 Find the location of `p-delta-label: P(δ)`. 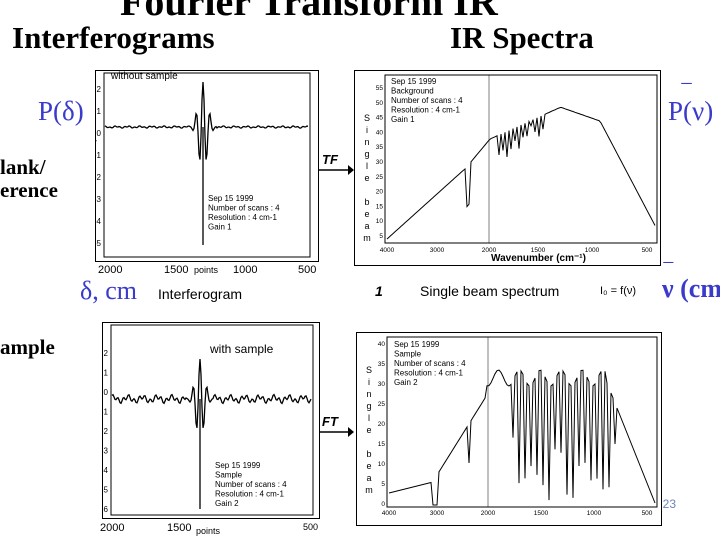

p-delta-label: P(δ) is located at coordinates (61, 111).